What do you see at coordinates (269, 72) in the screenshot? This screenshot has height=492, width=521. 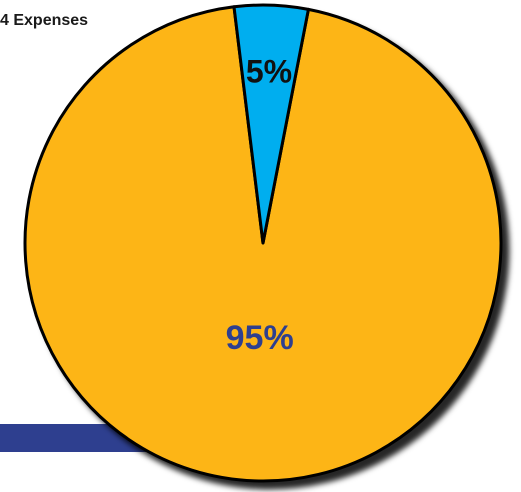 I see `data-label-5: 5%` at bounding box center [269, 72].